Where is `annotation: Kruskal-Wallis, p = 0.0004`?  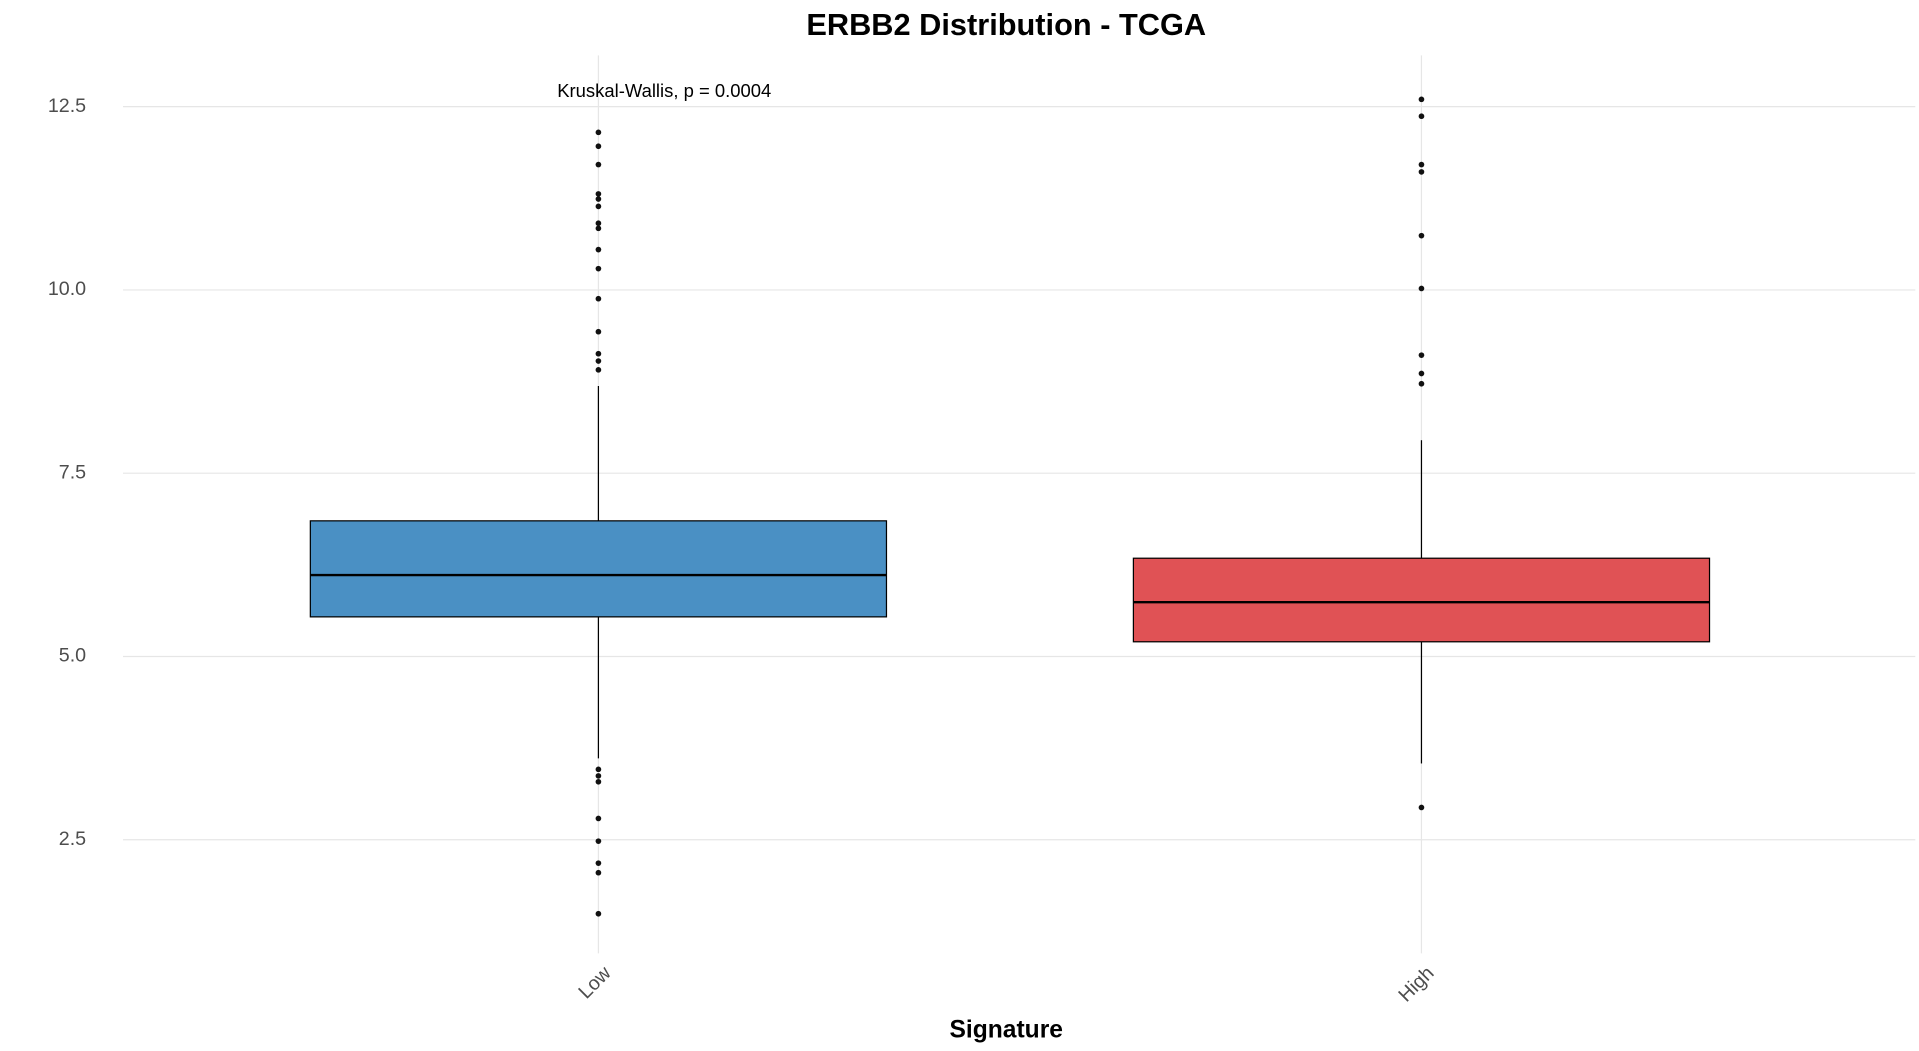 annotation: Kruskal-Wallis, p = 0.0004 is located at coordinates (664, 90).